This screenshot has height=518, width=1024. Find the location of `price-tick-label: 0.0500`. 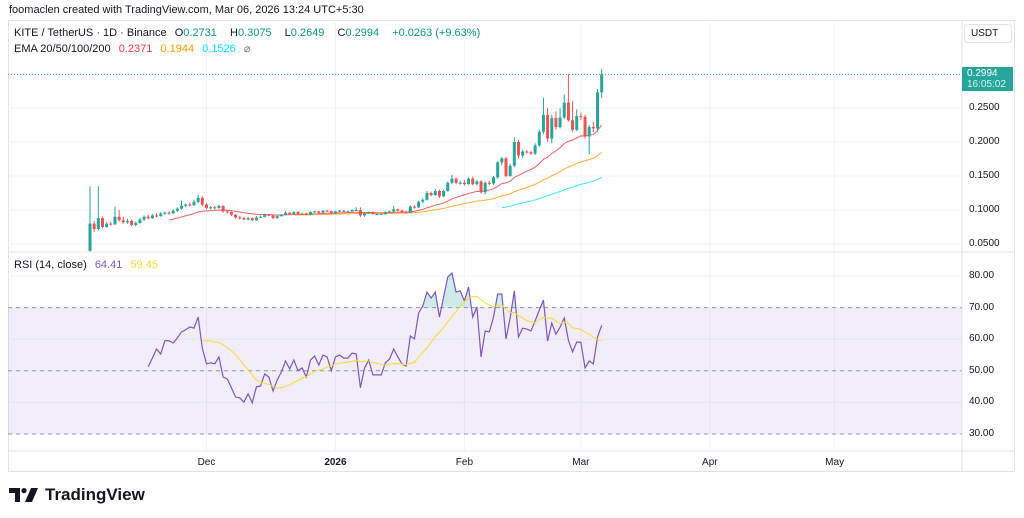

price-tick-label: 0.0500 is located at coordinates (984, 243).